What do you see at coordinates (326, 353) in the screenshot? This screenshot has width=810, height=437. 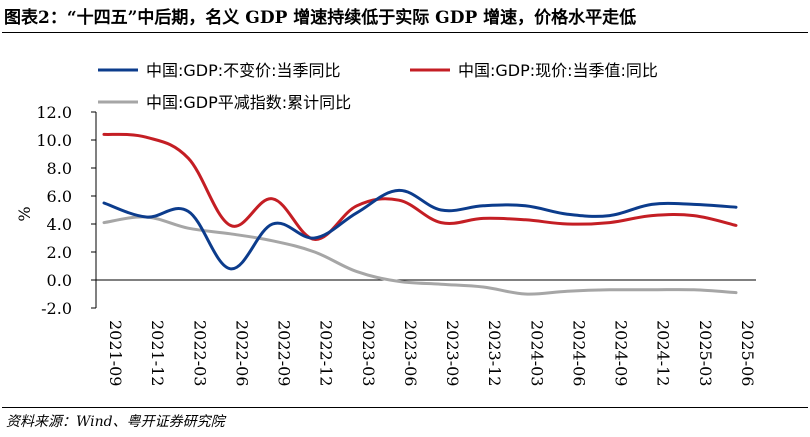 I see `x-tick-label: 2022-12` at bounding box center [326, 353].